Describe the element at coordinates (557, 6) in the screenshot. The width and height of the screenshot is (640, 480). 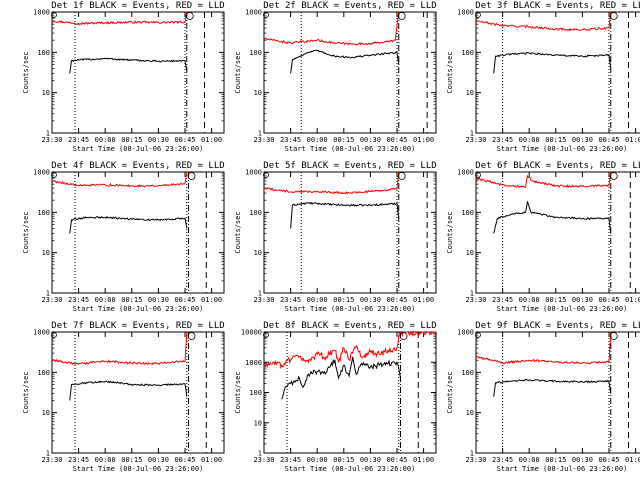
I see `panel-title: Det 3f BLACK = Events, RED = LLD` at that location.